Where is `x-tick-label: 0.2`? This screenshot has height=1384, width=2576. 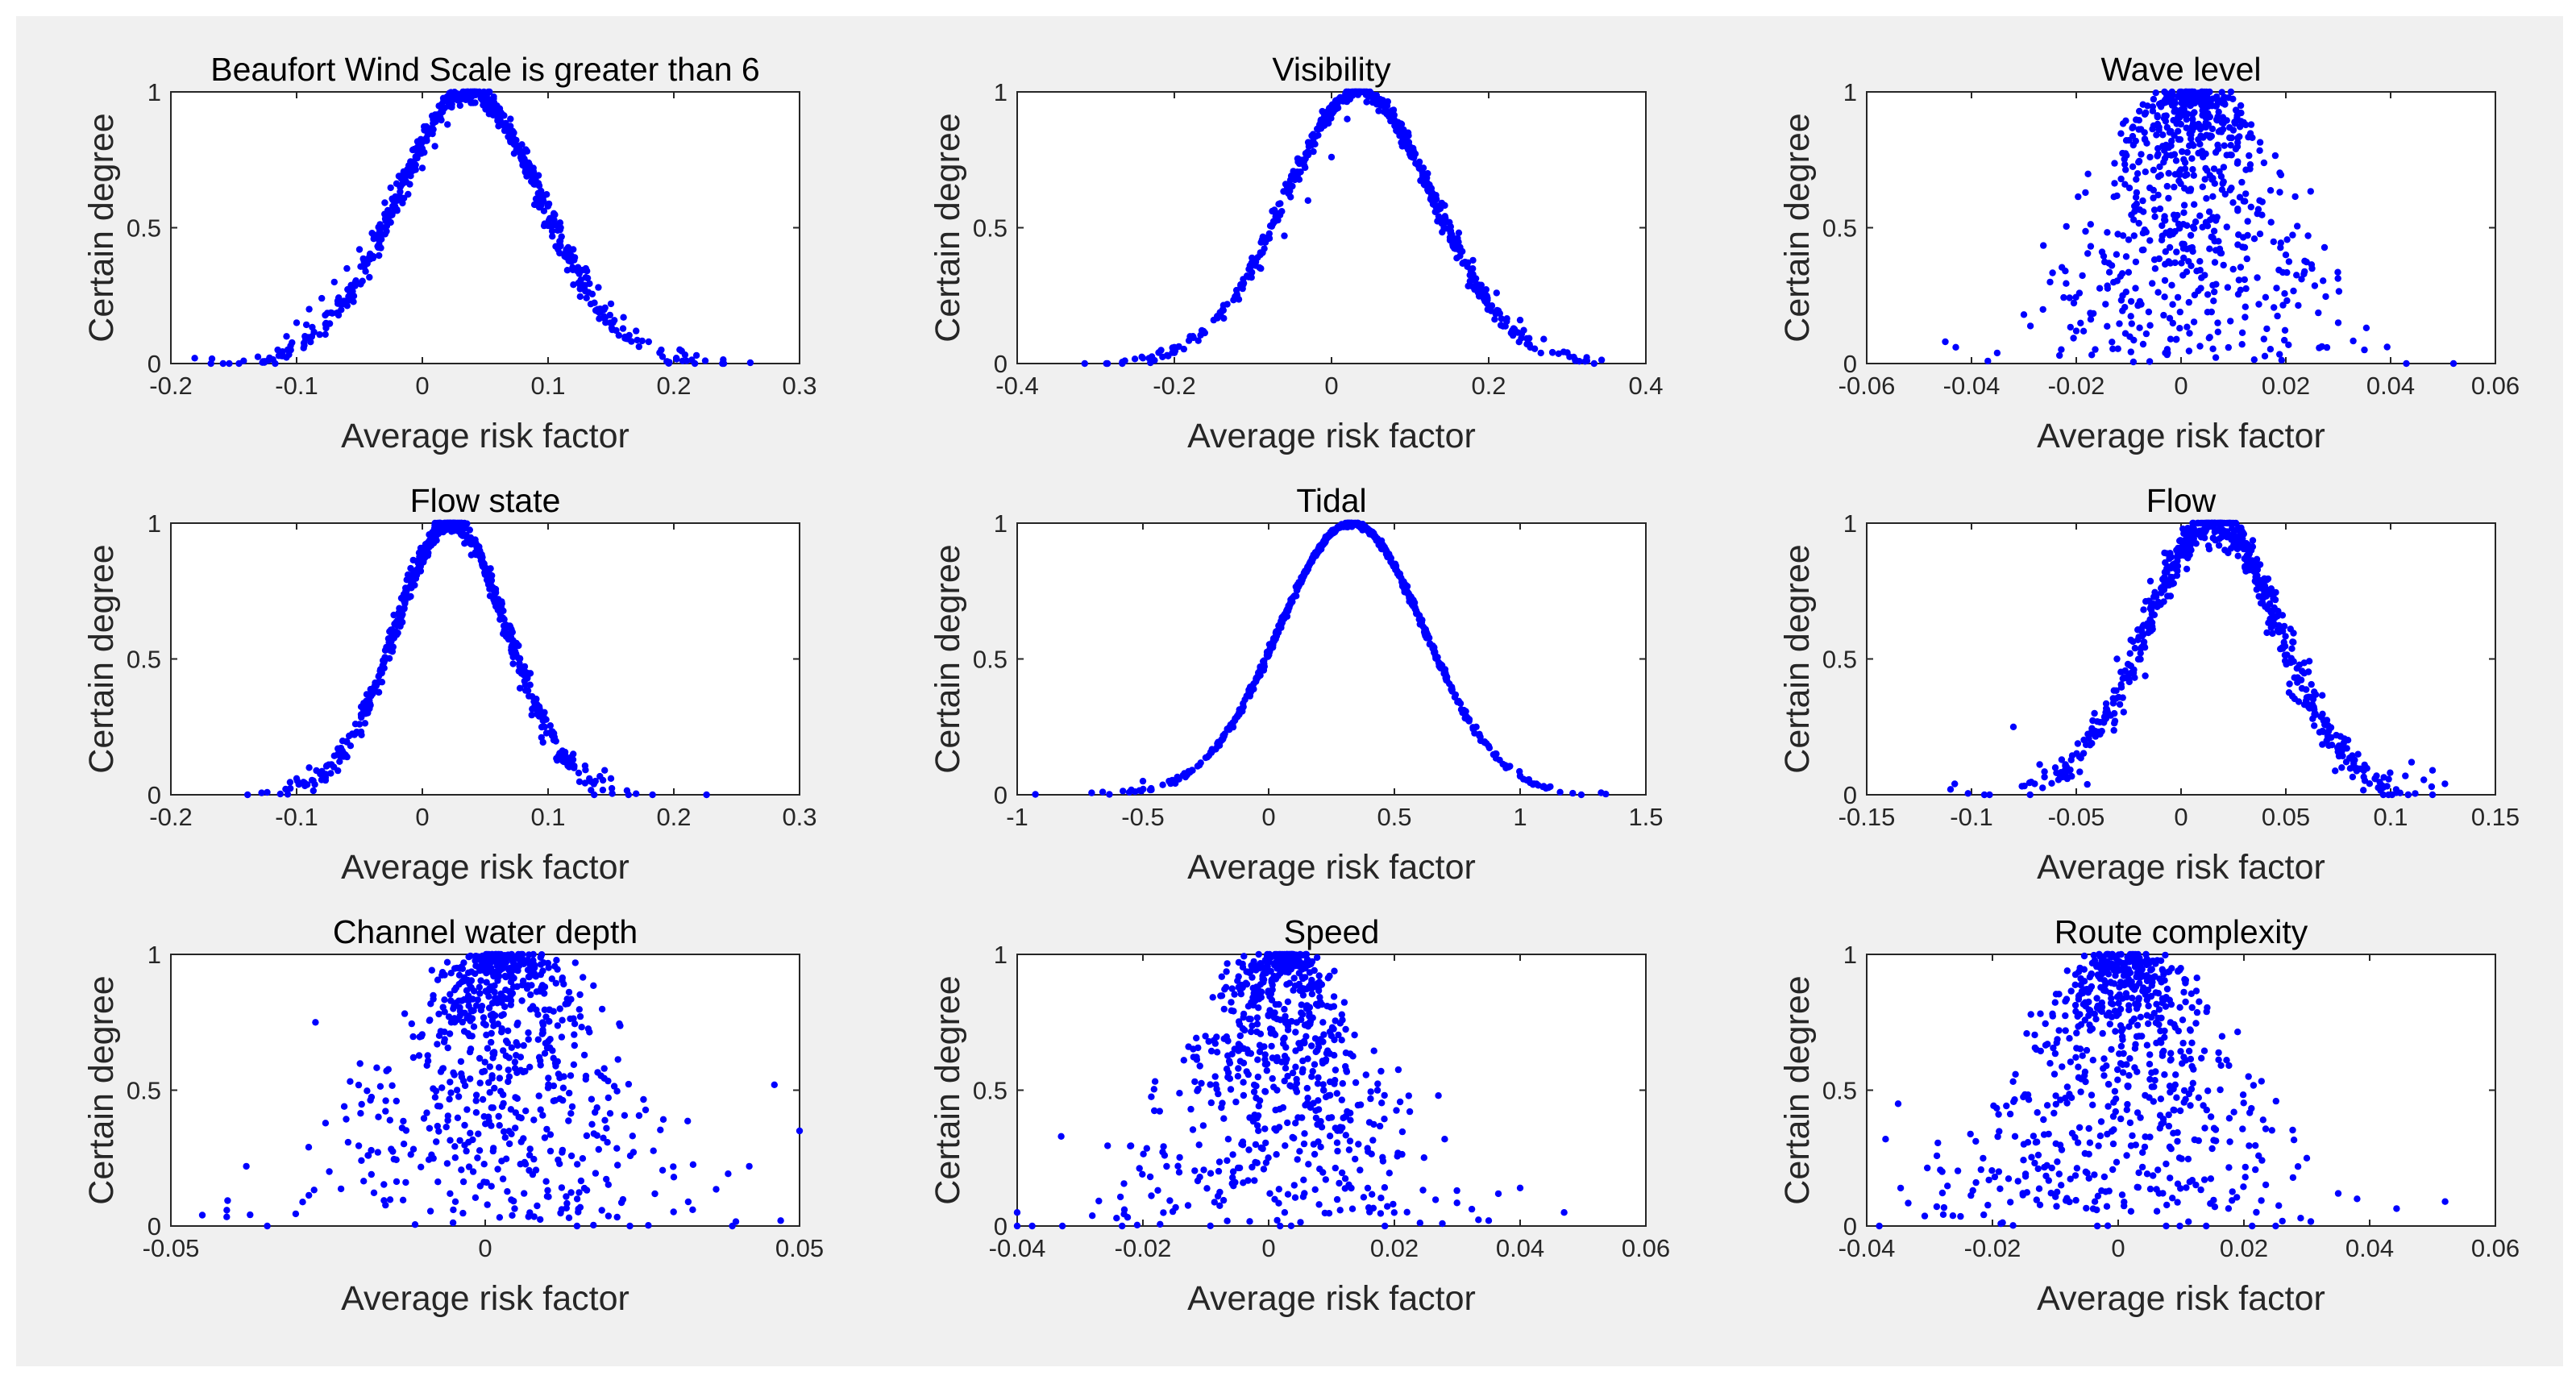
x-tick-label: 0.2 is located at coordinates (673, 386).